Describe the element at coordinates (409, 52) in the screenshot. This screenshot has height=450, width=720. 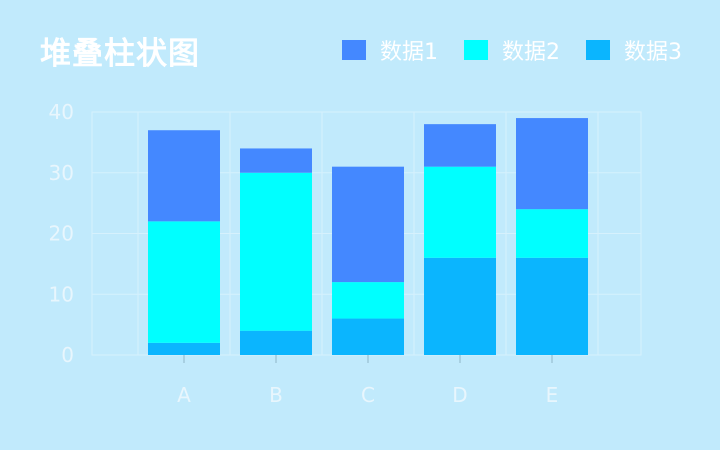
I see `legend-label-series-1: 数据1` at that location.